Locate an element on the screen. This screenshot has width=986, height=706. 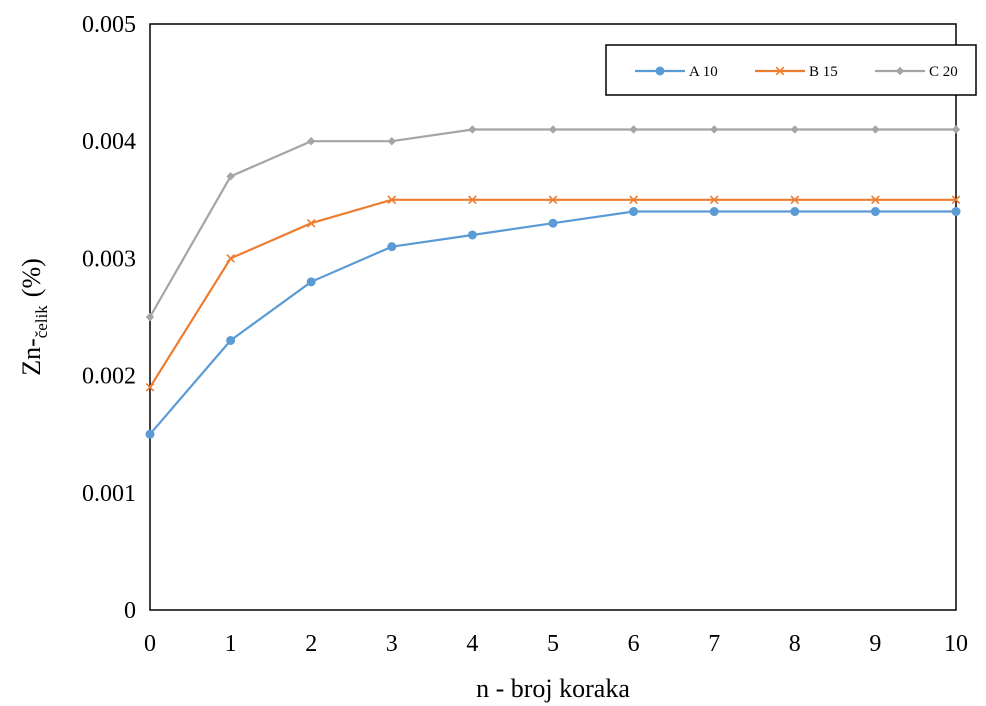
y-axis-title: Zn-čelik (%) is located at coordinates (34, 317).